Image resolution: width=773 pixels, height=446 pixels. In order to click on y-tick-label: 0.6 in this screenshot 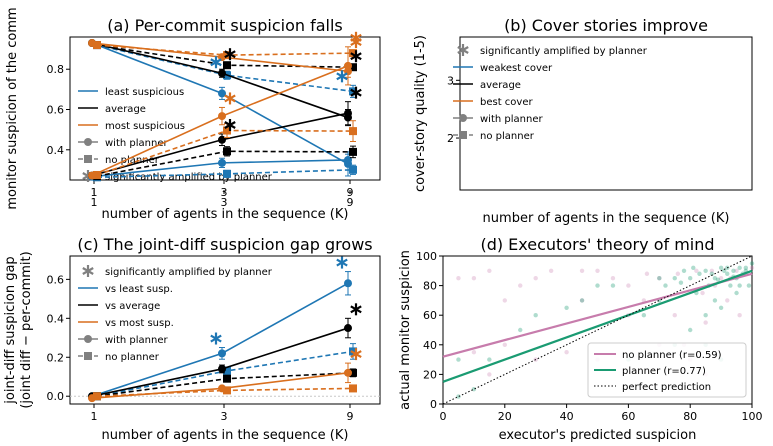, I will do `click(56, 279)`.